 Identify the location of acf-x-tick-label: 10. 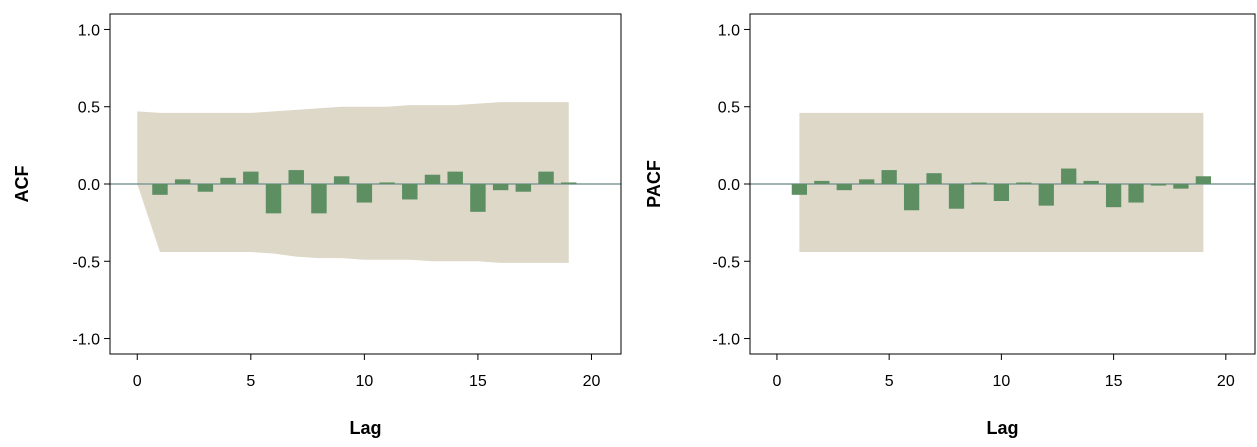
(364, 381).